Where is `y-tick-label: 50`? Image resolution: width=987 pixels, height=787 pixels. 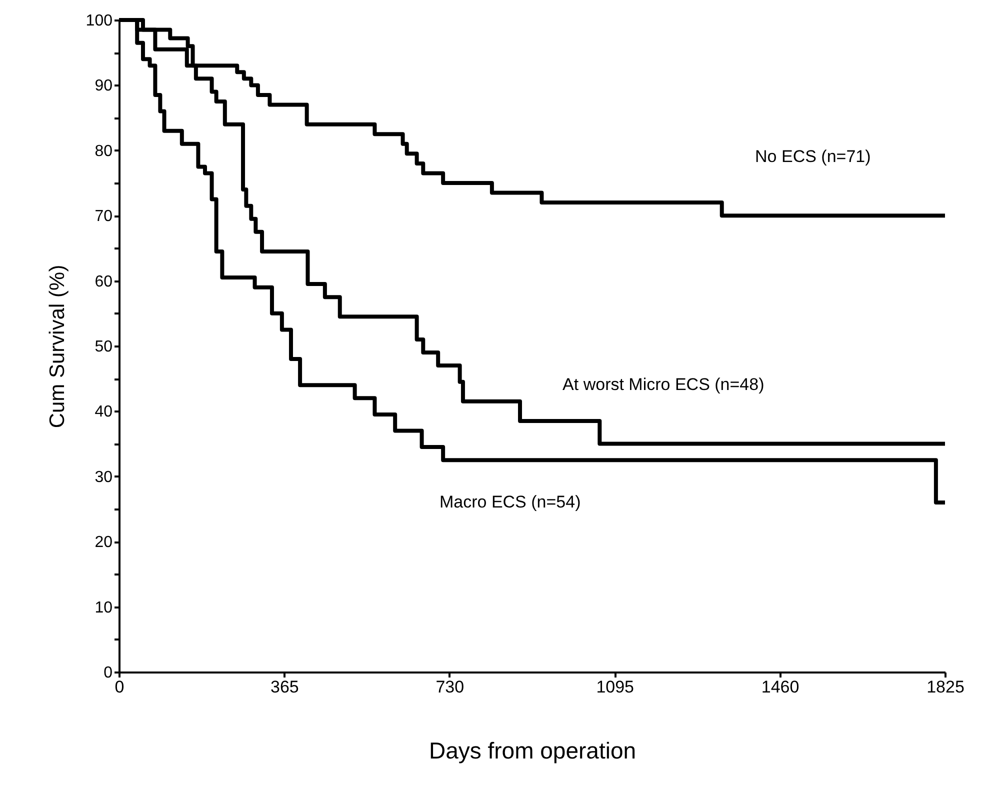
y-tick-label: 50 is located at coordinates (103, 347).